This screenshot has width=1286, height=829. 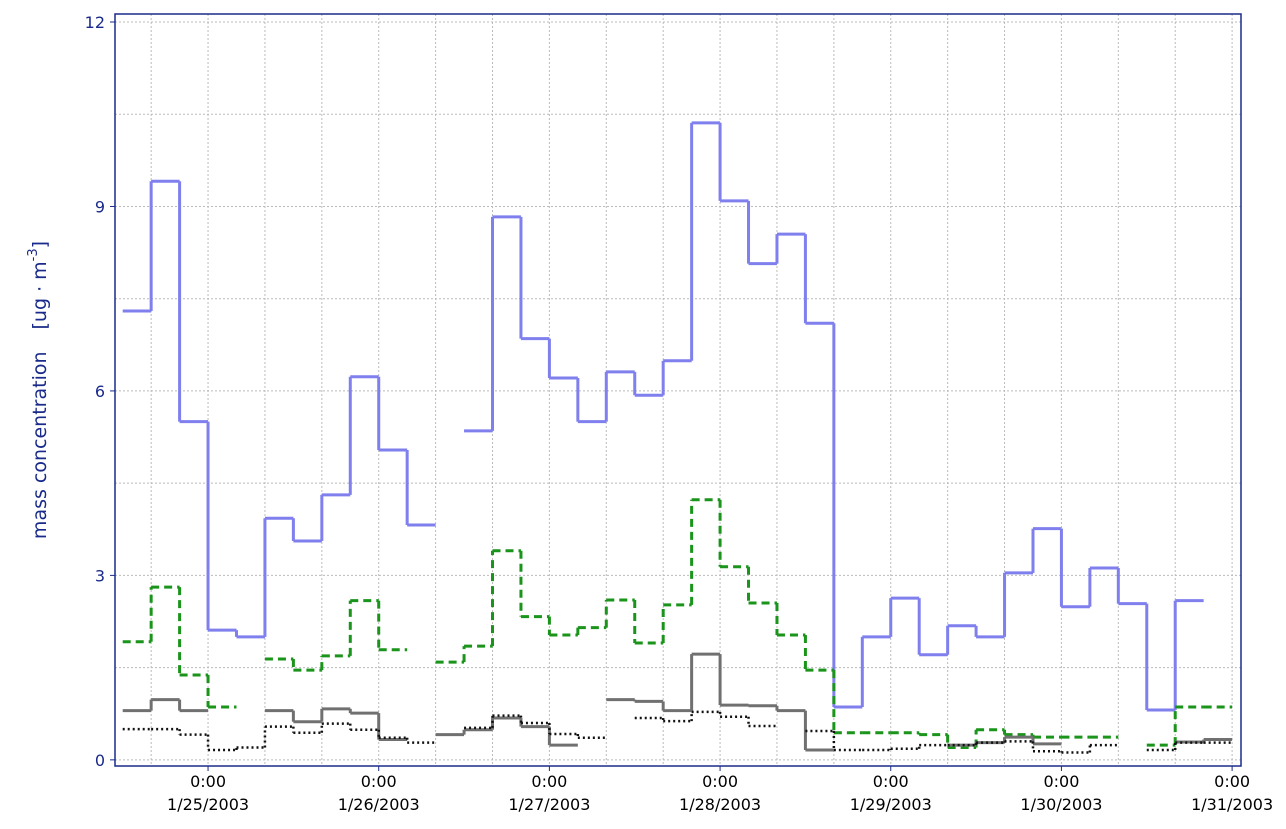 I want to click on y-tick-label: 3, so click(x=100, y=575).